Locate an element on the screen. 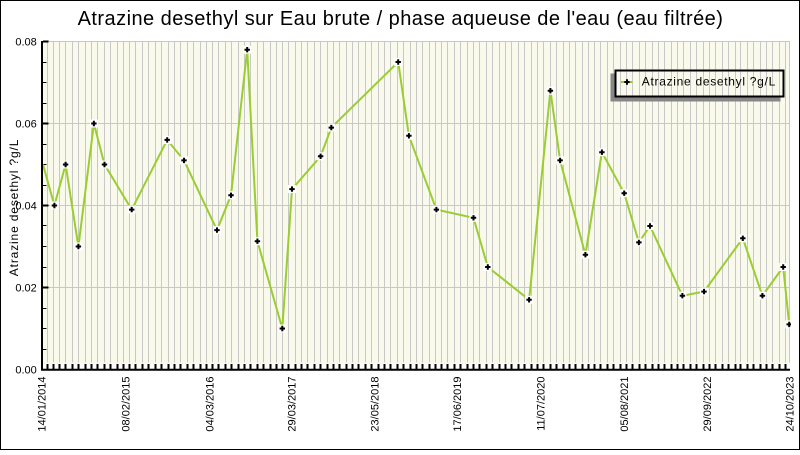 The height and width of the screenshot is (455, 800). svg-text: 14/01/2014 is located at coordinates (43, 404).